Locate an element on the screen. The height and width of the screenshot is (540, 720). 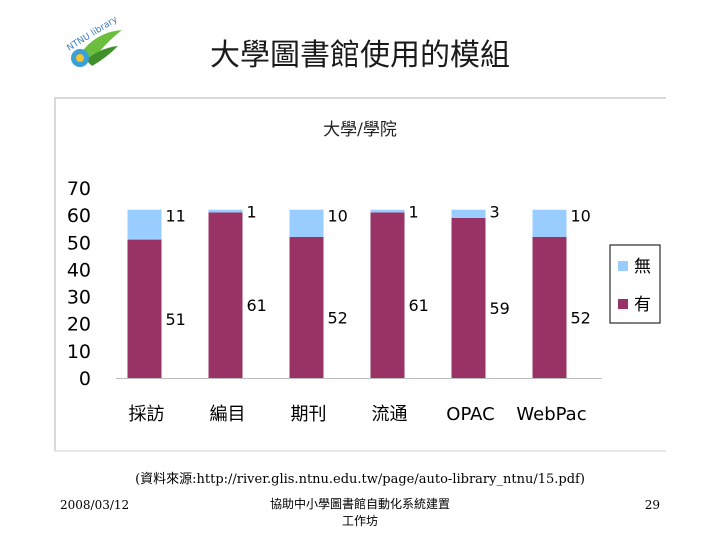
y-tick-label: 50 is located at coordinates (79, 243).